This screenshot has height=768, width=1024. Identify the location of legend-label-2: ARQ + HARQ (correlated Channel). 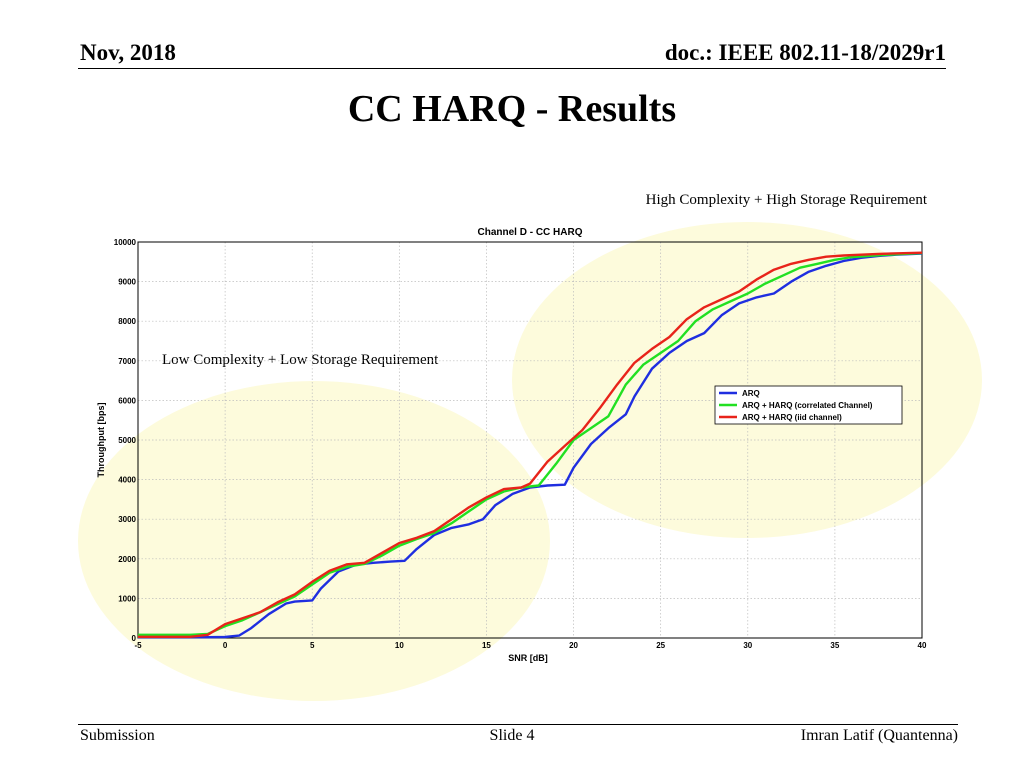
(807, 405).